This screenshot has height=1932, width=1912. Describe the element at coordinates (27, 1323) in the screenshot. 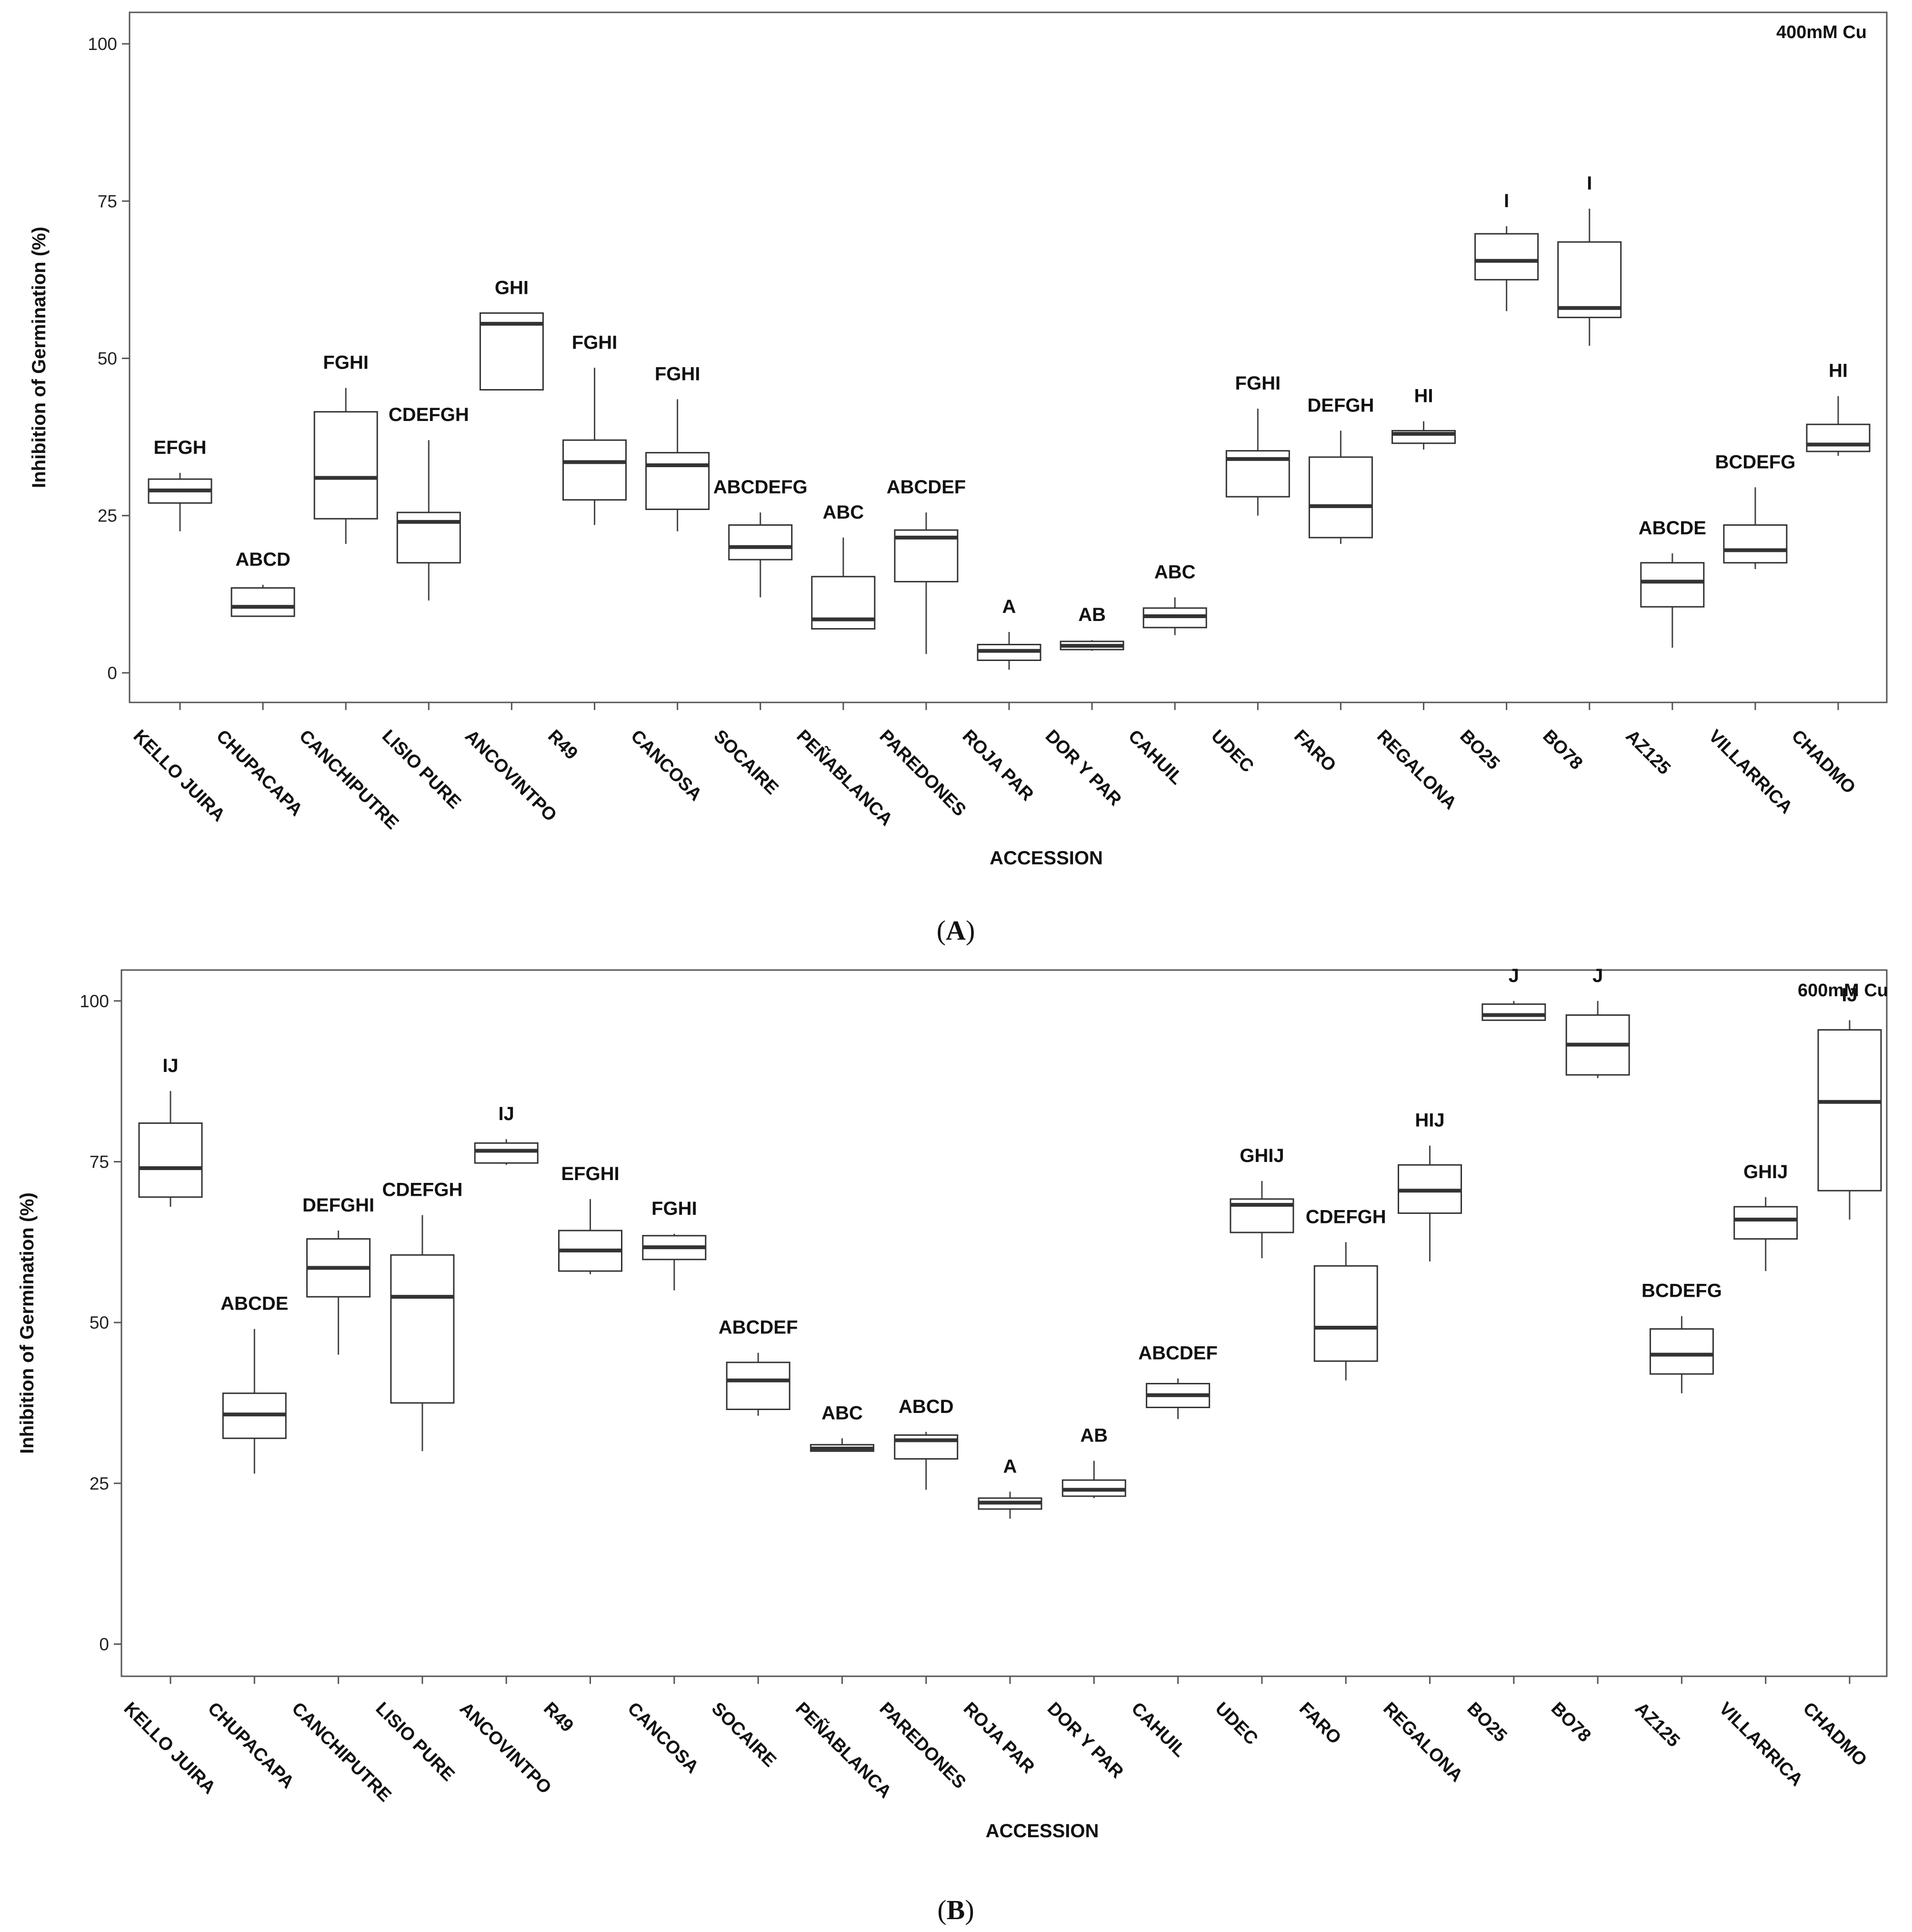

I see `panel-b-y-axis-title: Inhibition of Germination (%)` at that location.